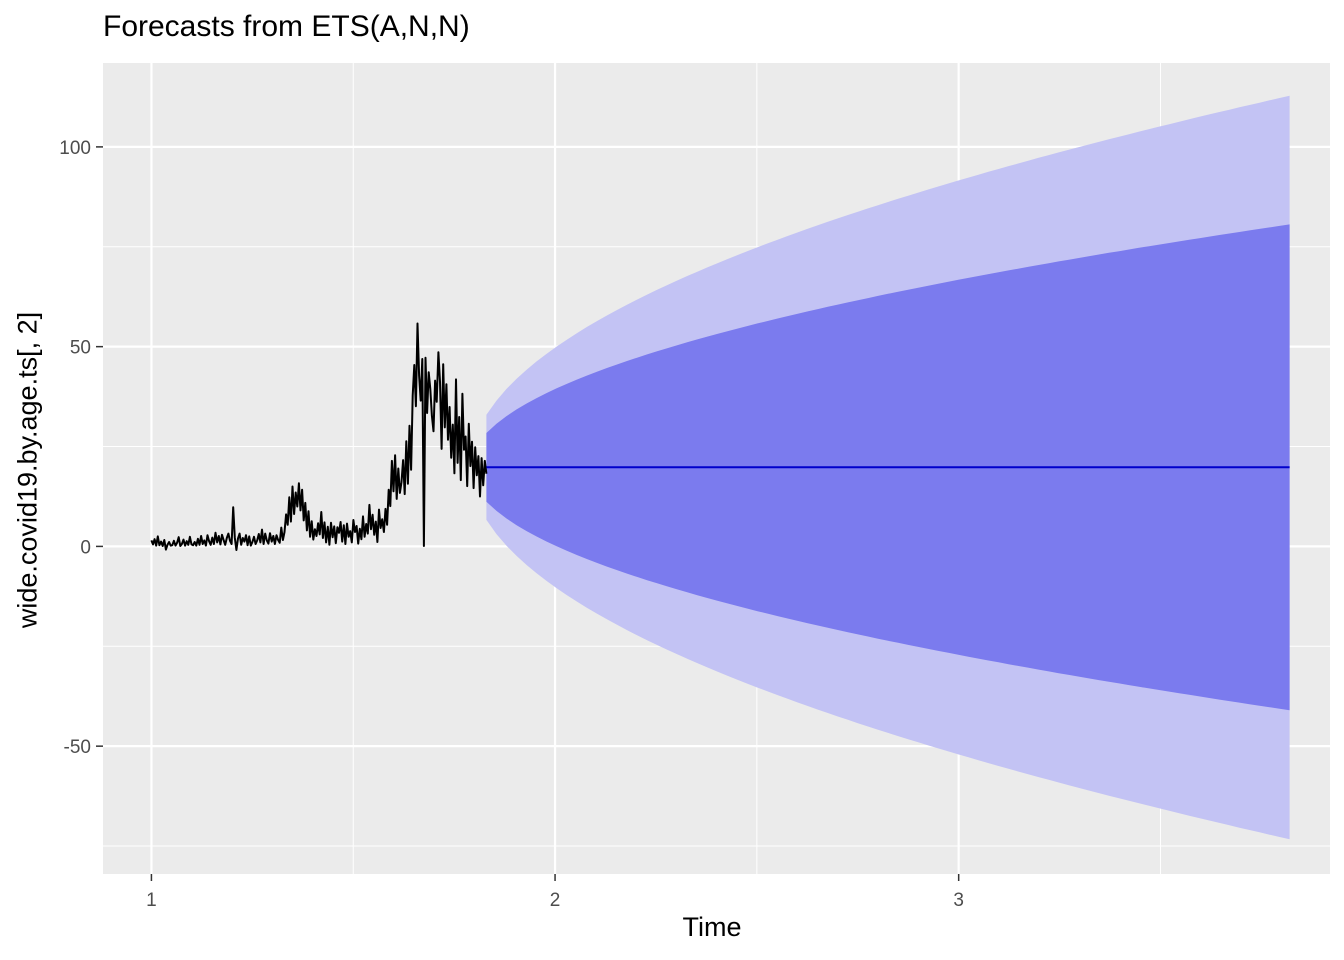 The width and height of the screenshot is (1344, 960). Describe the element at coordinates (319, 436) in the screenshot. I see `observed-series-line` at that location.